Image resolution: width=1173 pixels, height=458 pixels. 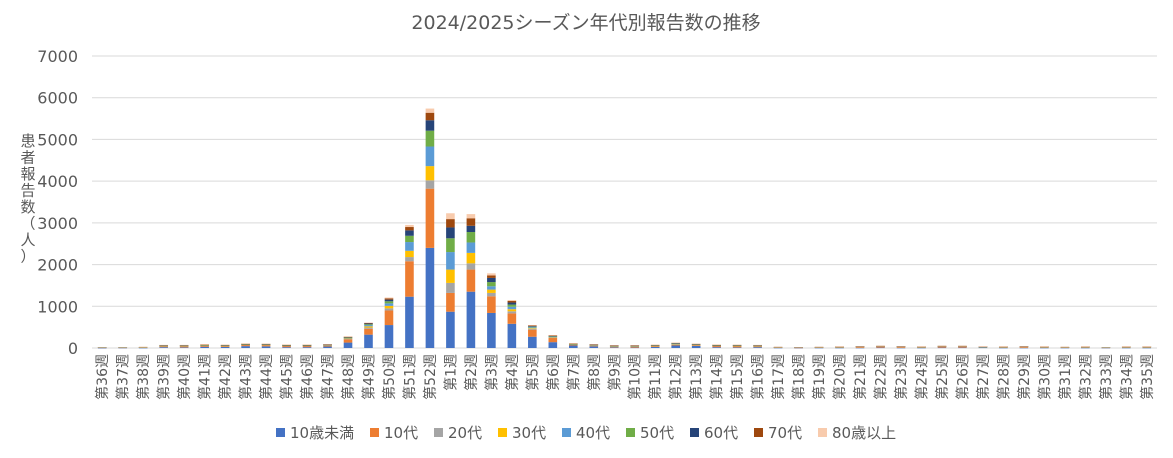 I want to click on x-tick-label: 第14週, so click(x=717, y=377).